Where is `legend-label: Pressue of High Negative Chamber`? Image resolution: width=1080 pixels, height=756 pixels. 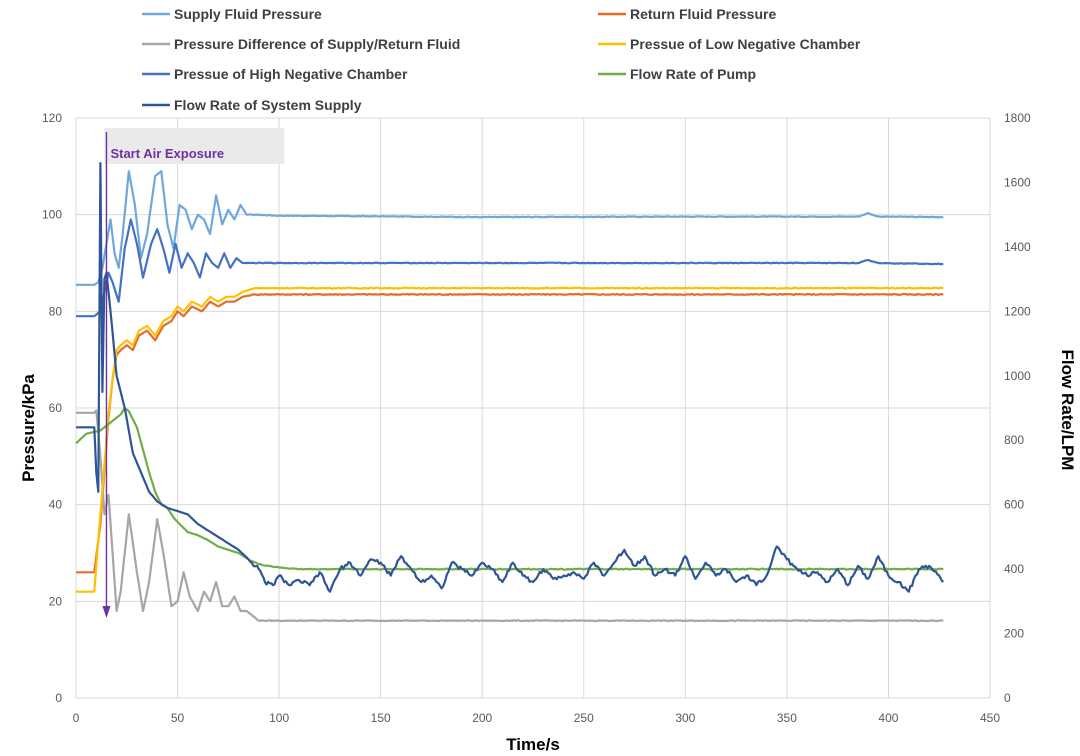
legend-label: Pressue of High Negative Chamber is located at coordinates (291, 74).